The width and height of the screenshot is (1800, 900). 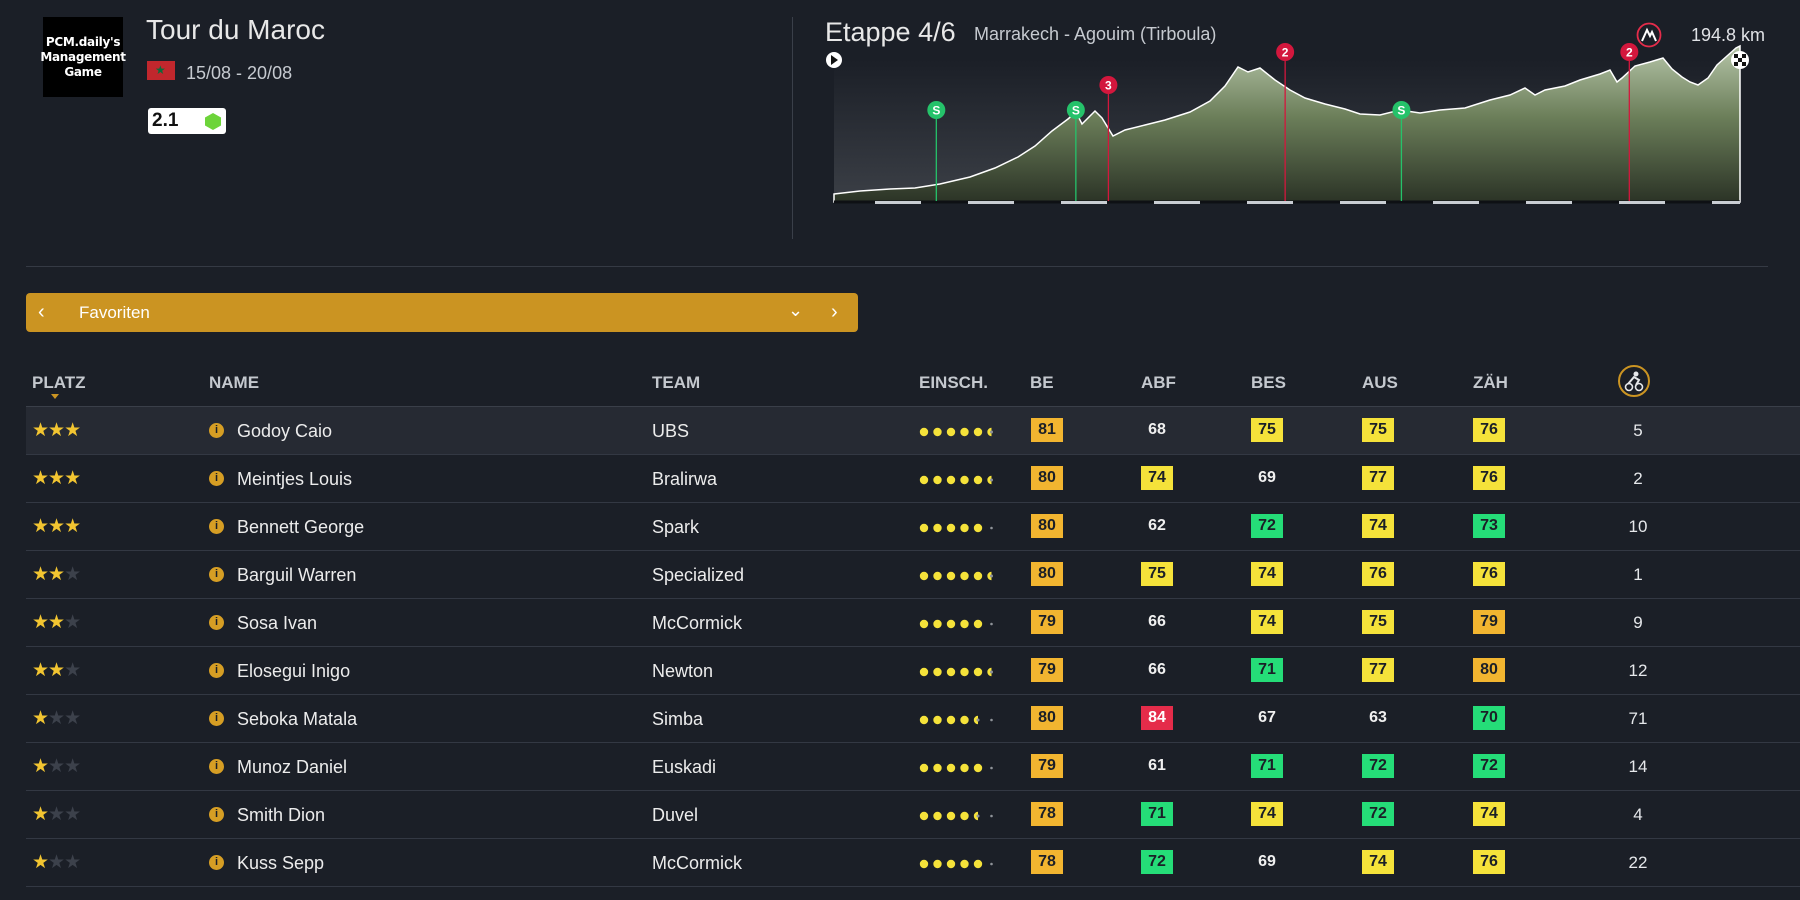 What do you see at coordinates (913, 815) in the screenshot?
I see `table-row: ★★★ i Smith Dion Duvel 78 71 74 72 74 4` at bounding box center [913, 815].